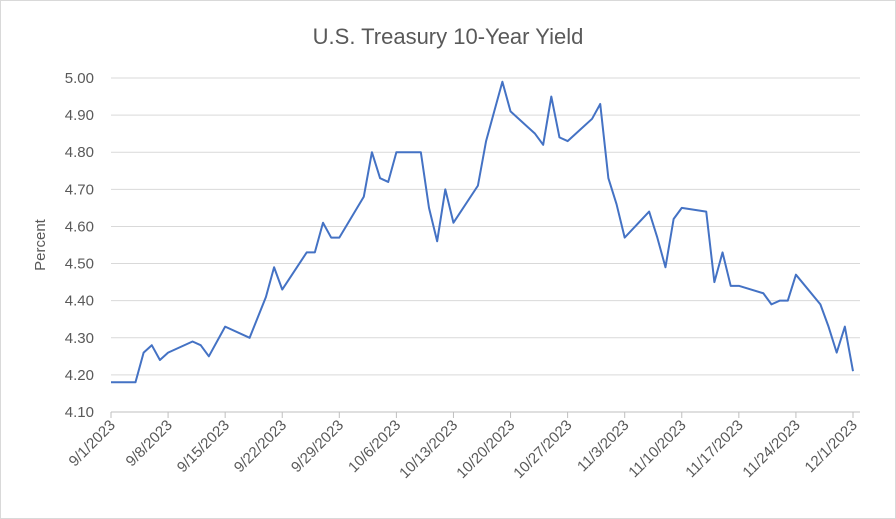 Image resolution: width=896 pixels, height=519 pixels. I want to click on y-tick-label: 4.90, so click(79, 115).